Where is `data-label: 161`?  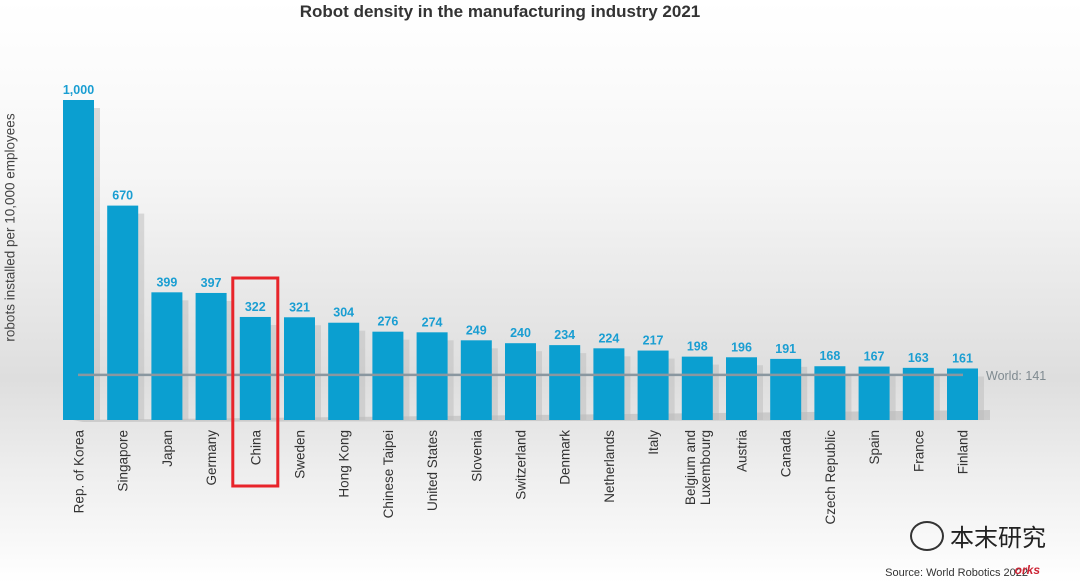 data-label: 161 is located at coordinates (962, 358).